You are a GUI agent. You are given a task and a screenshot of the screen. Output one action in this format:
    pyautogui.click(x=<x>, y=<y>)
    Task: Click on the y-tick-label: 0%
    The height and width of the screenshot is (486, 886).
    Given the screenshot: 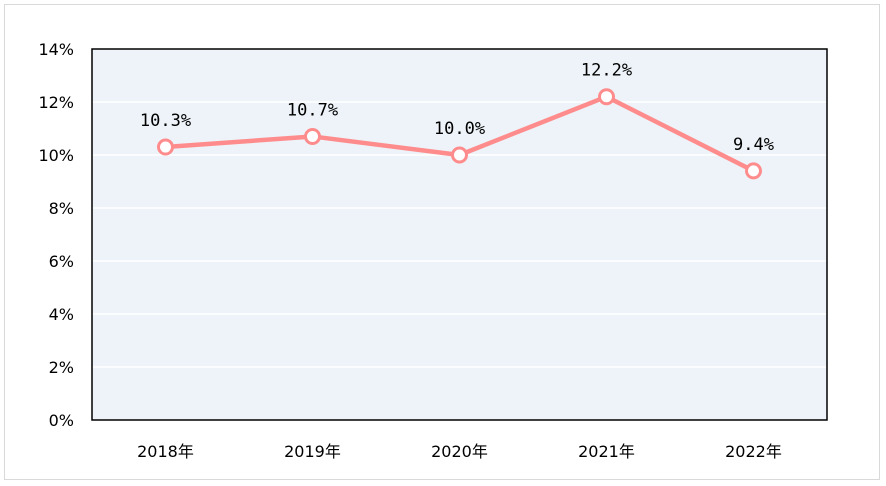 What is the action you would take?
    pyautogui.click(x=61, y=420)
    